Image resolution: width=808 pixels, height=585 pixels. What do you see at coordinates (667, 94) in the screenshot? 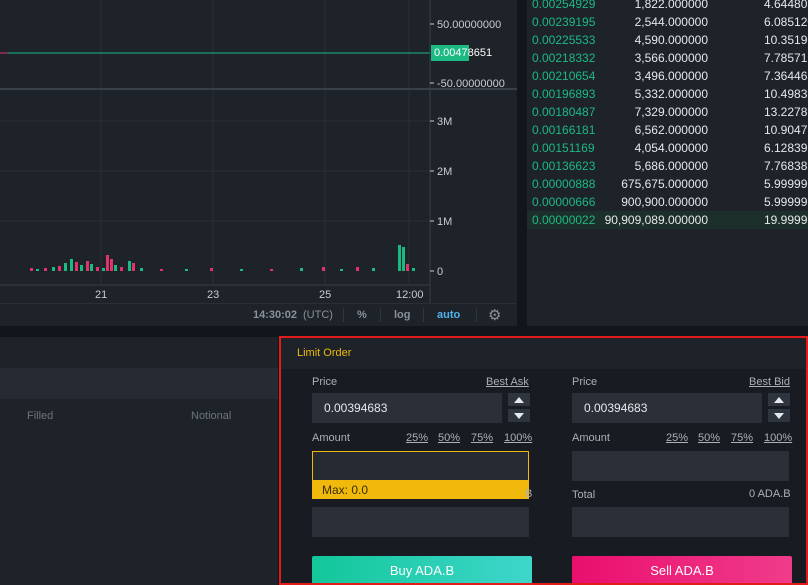
I see `orderbook-row: 0.00196893 5,332.000000 10.498334` at bounding box center [667, 94].